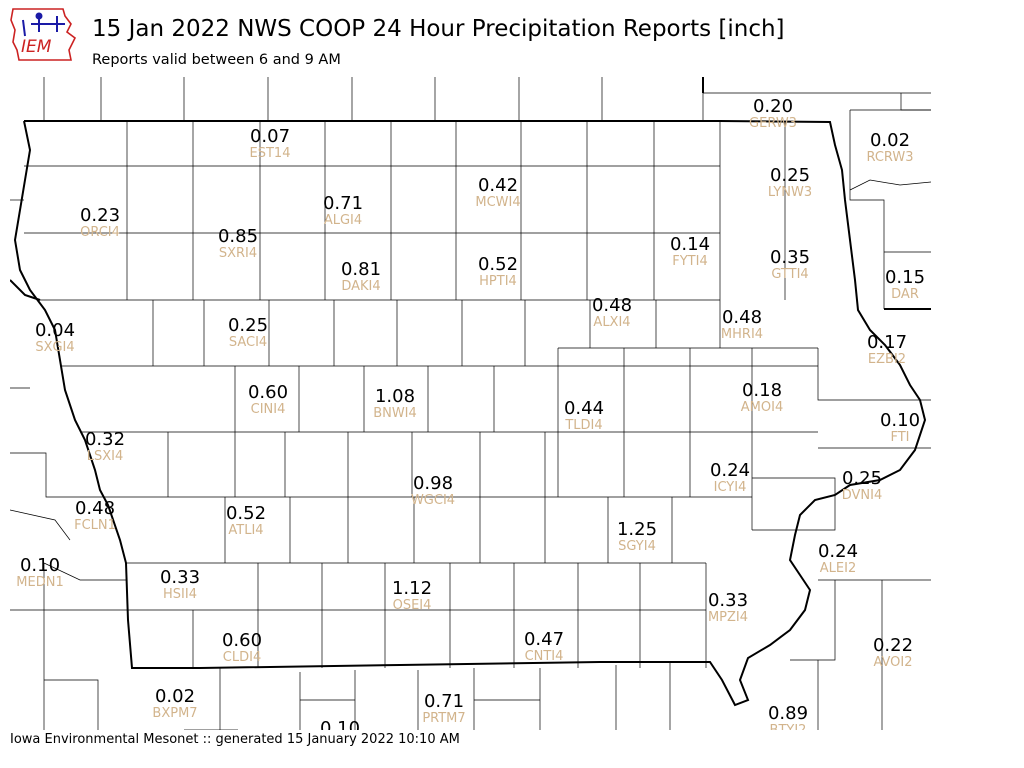  Describe the element at coordinates (105, 456) in the screenshot. I see `station-id: LSXI4` at that location.